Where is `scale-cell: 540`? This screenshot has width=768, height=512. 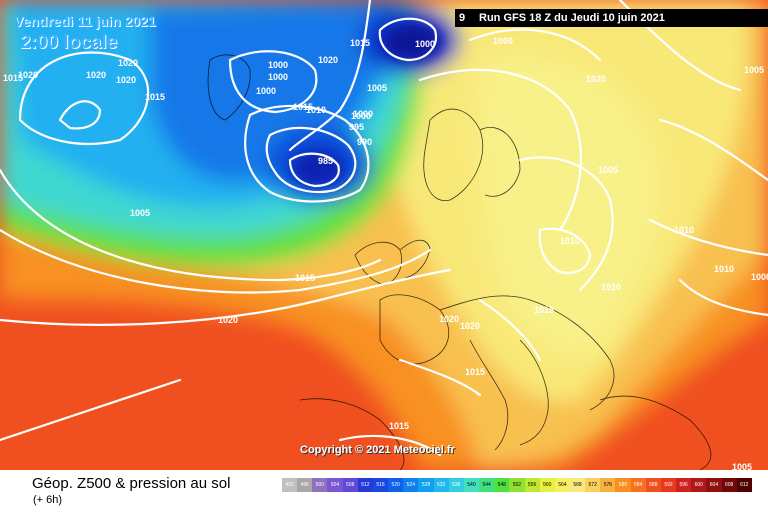
scale-cell: 540 is located at coordinates (471, 485).